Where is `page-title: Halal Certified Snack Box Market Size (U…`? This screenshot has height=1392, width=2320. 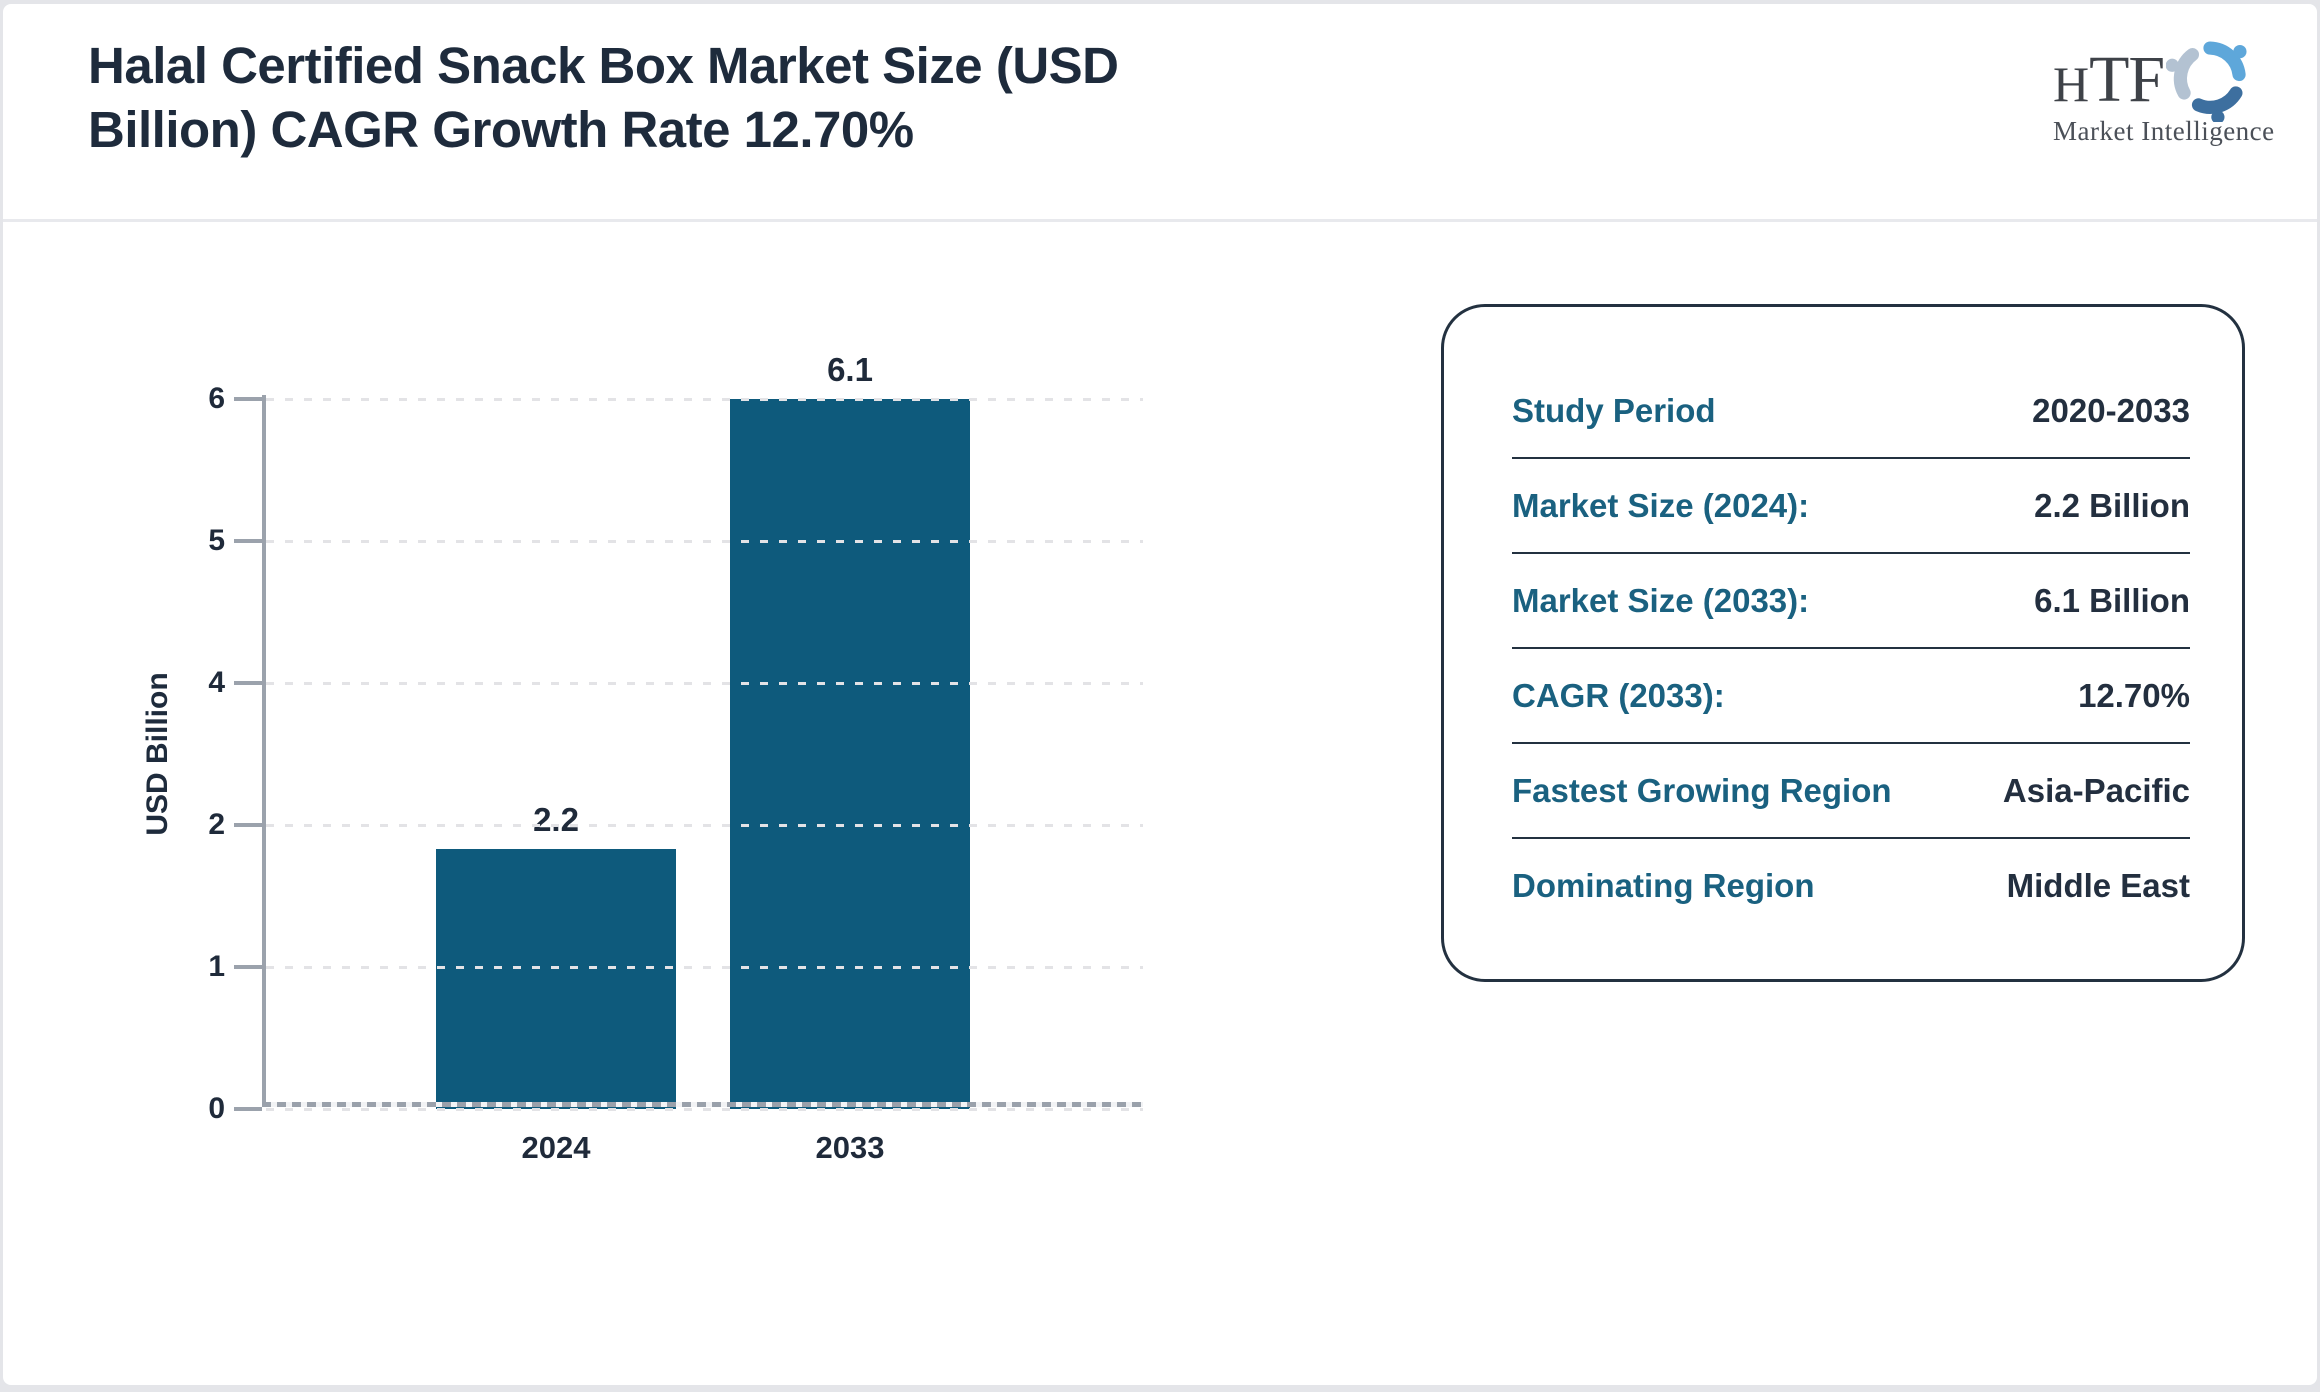
page-title: Halal Certified Snack Box Market Size (U… is located at coordinates (788, 98).